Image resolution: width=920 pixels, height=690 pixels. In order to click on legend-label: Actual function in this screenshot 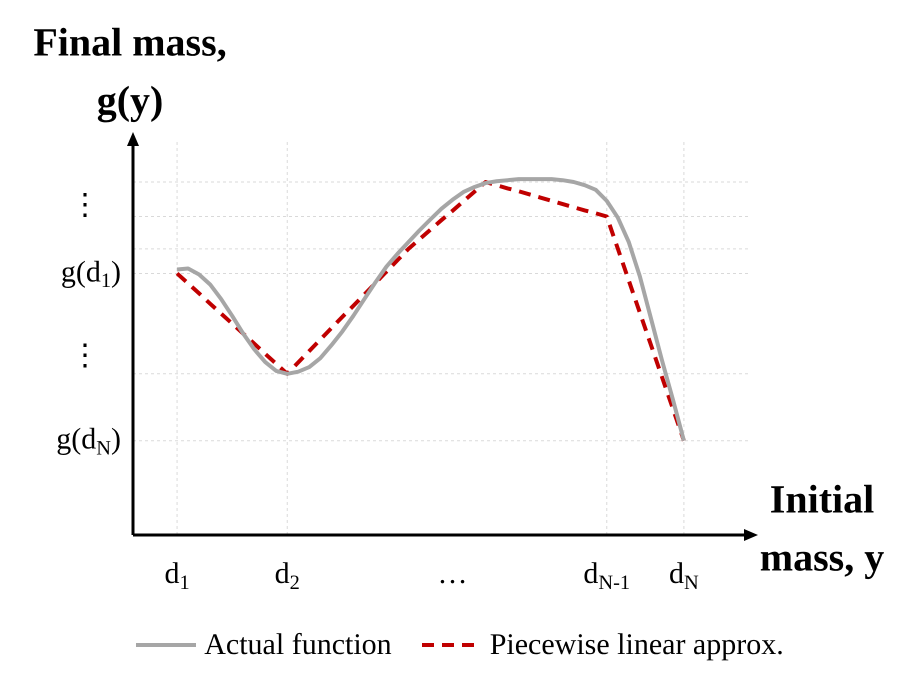, I will do `click(298, 645)`.